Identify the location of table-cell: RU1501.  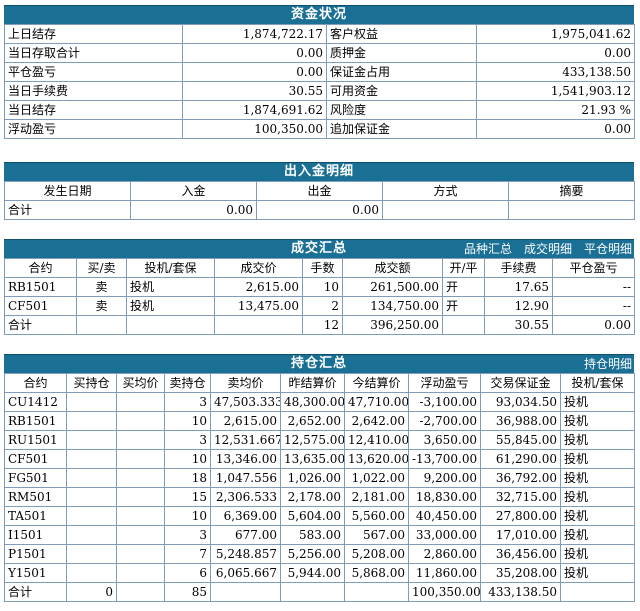
(35, 440).